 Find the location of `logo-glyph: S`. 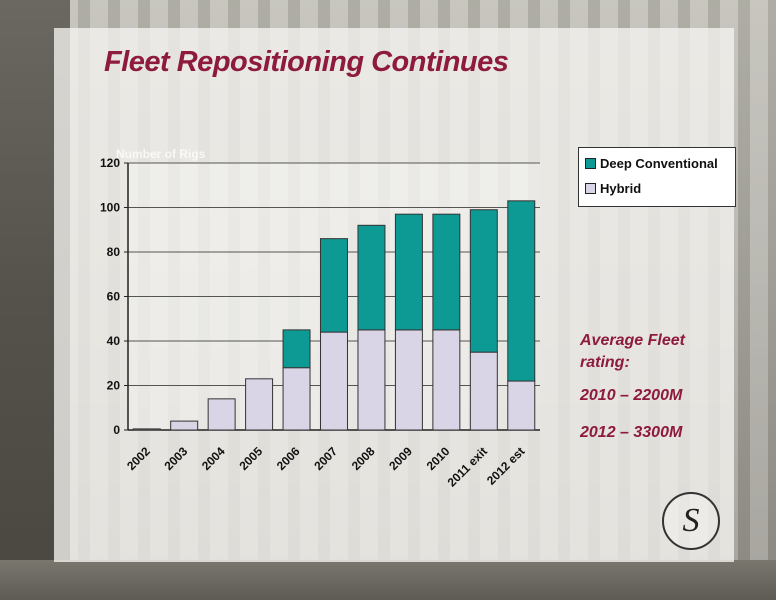

logo-glyph: S is located at coordinates (691, 520).